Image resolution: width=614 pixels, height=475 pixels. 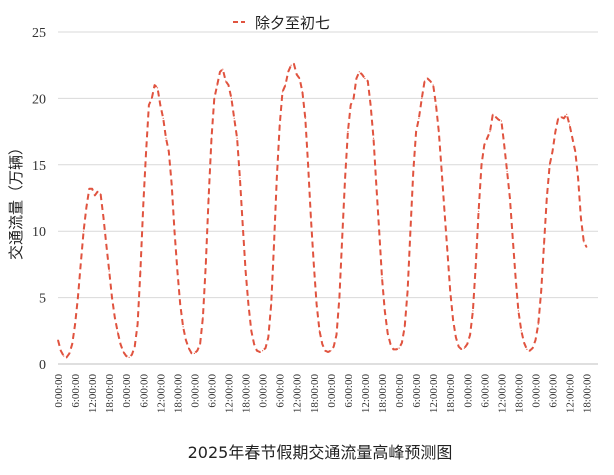 What do you see at coordinates (16, 200) in the screenshot?
I see `y-axis-title: 交通流量（万辆）` at bounding box center [16, 200].